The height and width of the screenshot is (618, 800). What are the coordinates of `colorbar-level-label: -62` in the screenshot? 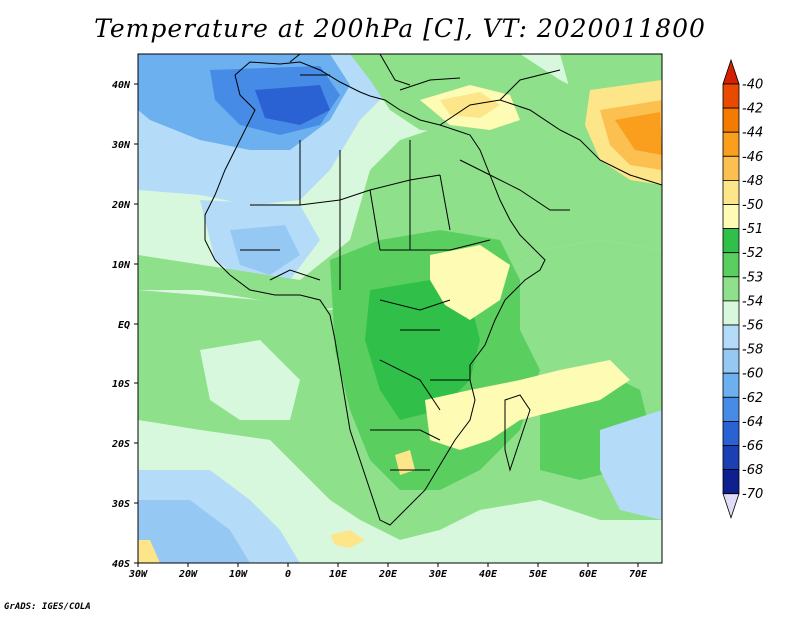 It's located at (752, 398).